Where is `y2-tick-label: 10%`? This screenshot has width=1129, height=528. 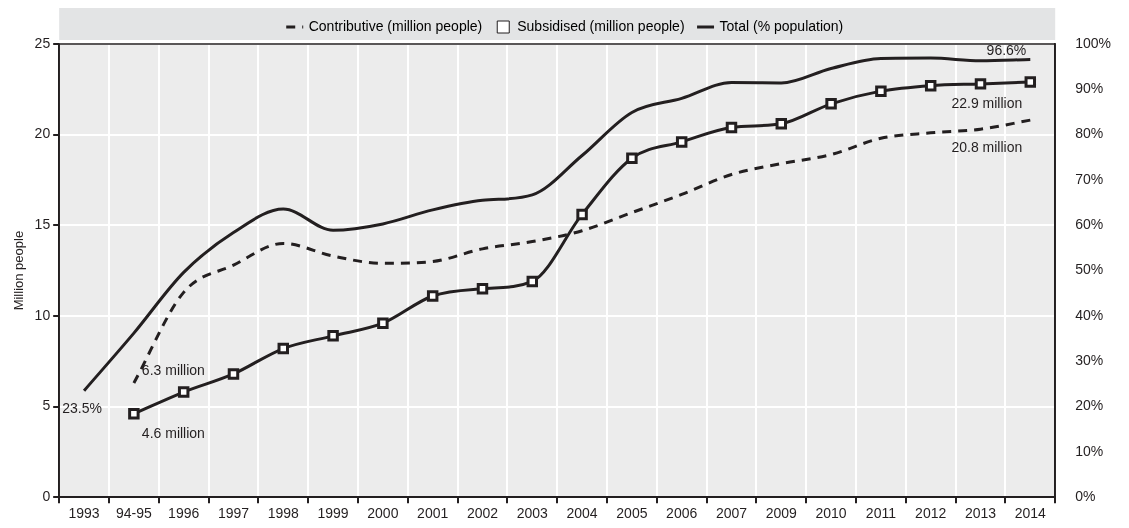
y2-tick-label: 10% is located at coordinates (1089, 450).